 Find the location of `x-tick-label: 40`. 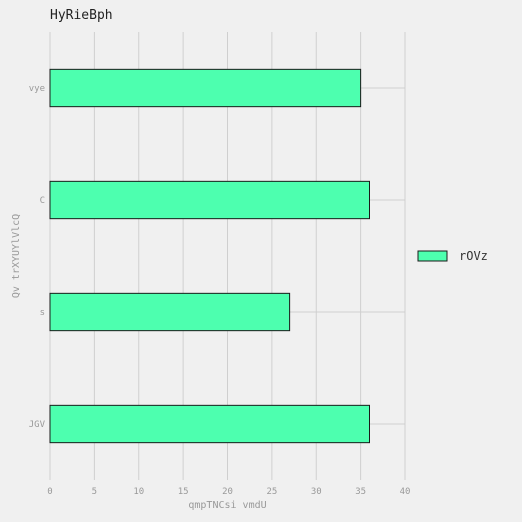

x-tick-label: 40 is located at coordinates (405, 492).